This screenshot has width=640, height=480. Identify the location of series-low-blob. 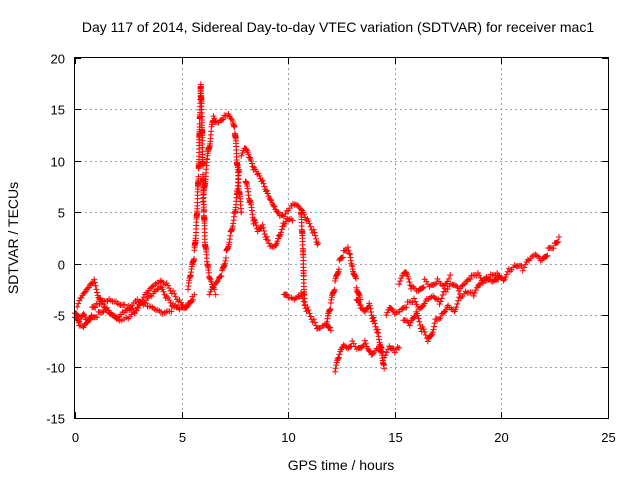
(370, 334).